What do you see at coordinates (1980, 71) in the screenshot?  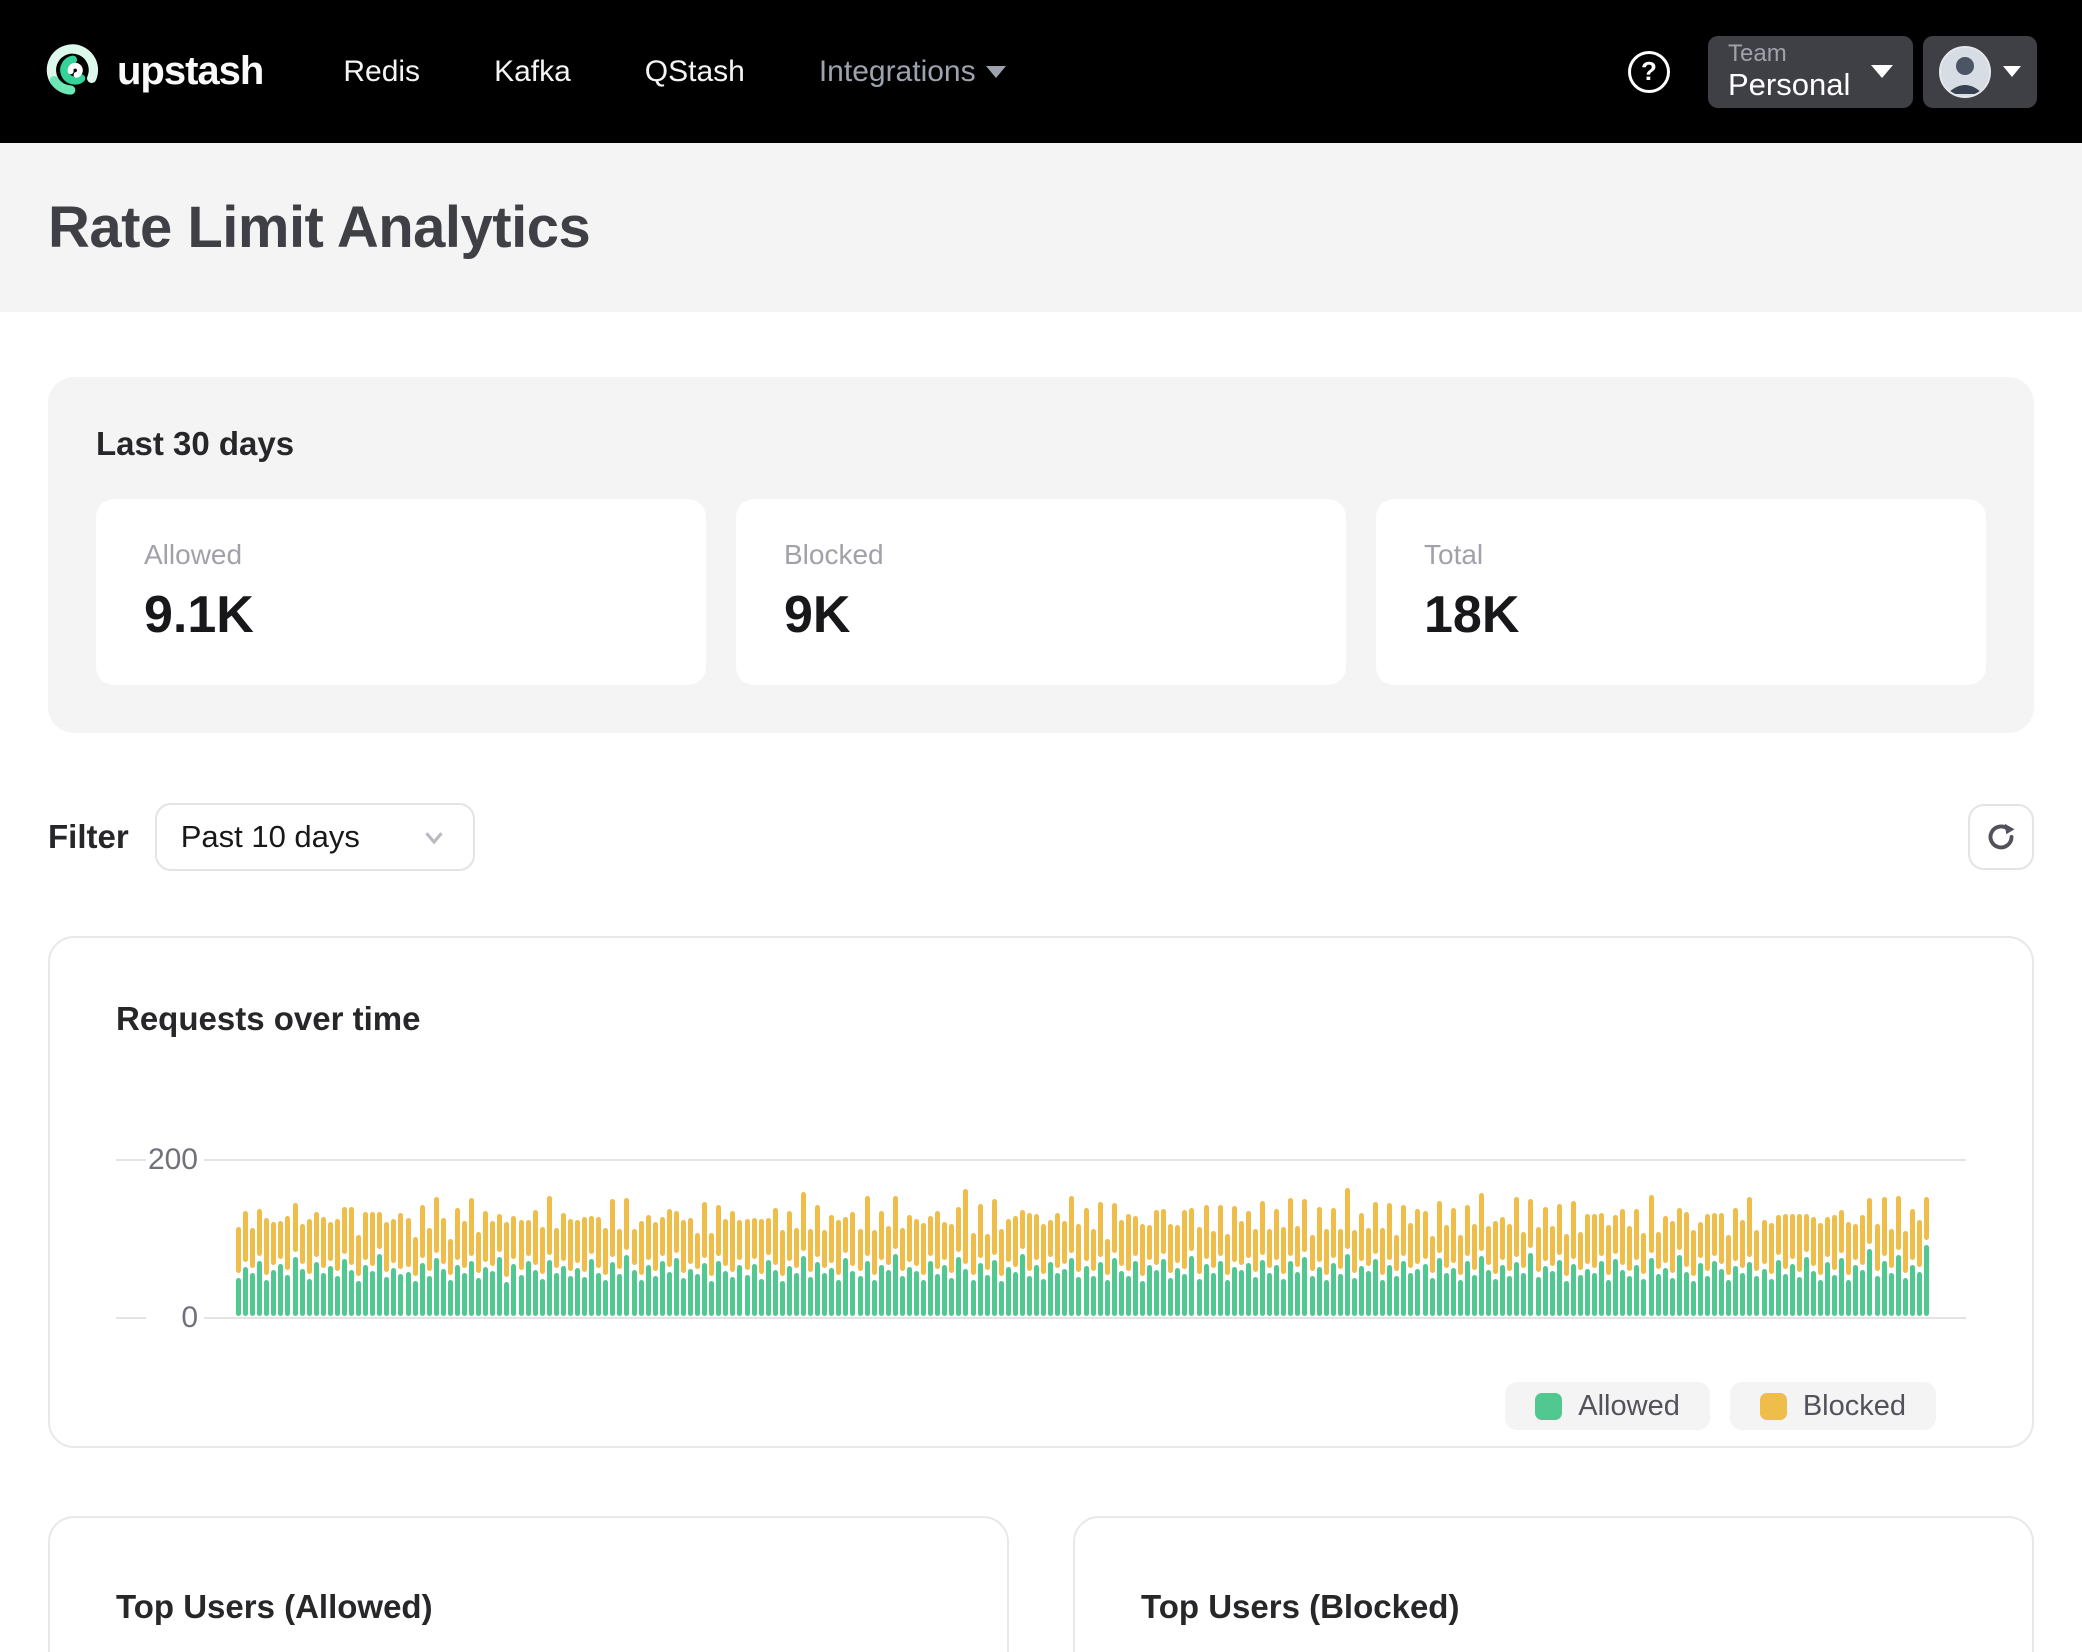 I see `account-menu` at bounding box center [1980, 71].